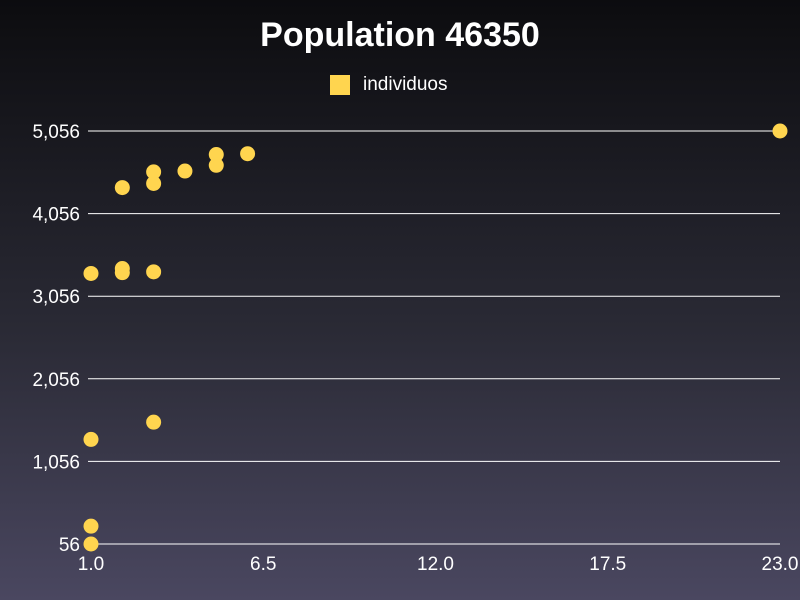 This screenshot has width=800, height=600. I want to click on legend-swatch, so click(340, 85).